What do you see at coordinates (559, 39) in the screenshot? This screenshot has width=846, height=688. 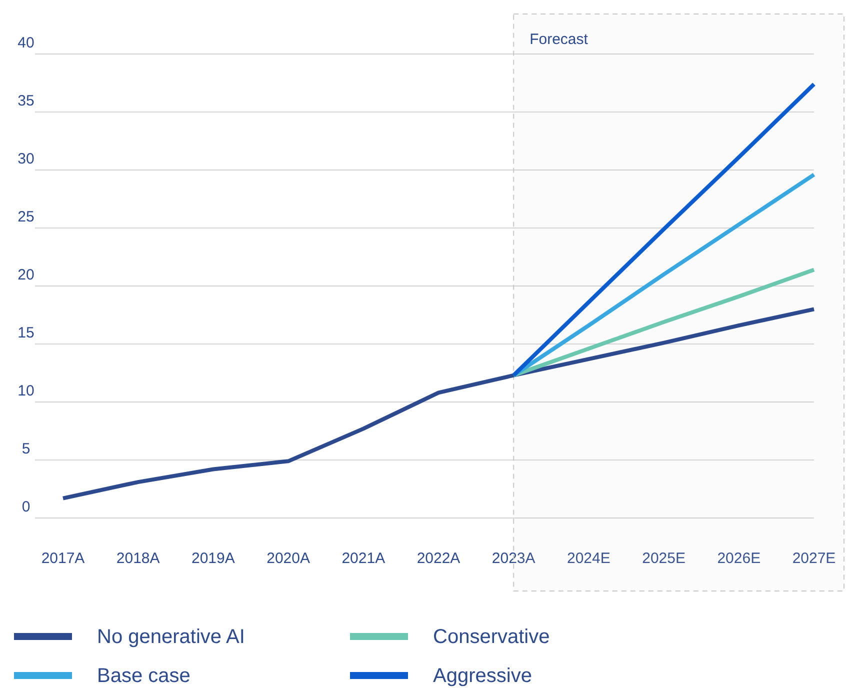 I see `band-label: Forecast` at bounding box center [559, 39].